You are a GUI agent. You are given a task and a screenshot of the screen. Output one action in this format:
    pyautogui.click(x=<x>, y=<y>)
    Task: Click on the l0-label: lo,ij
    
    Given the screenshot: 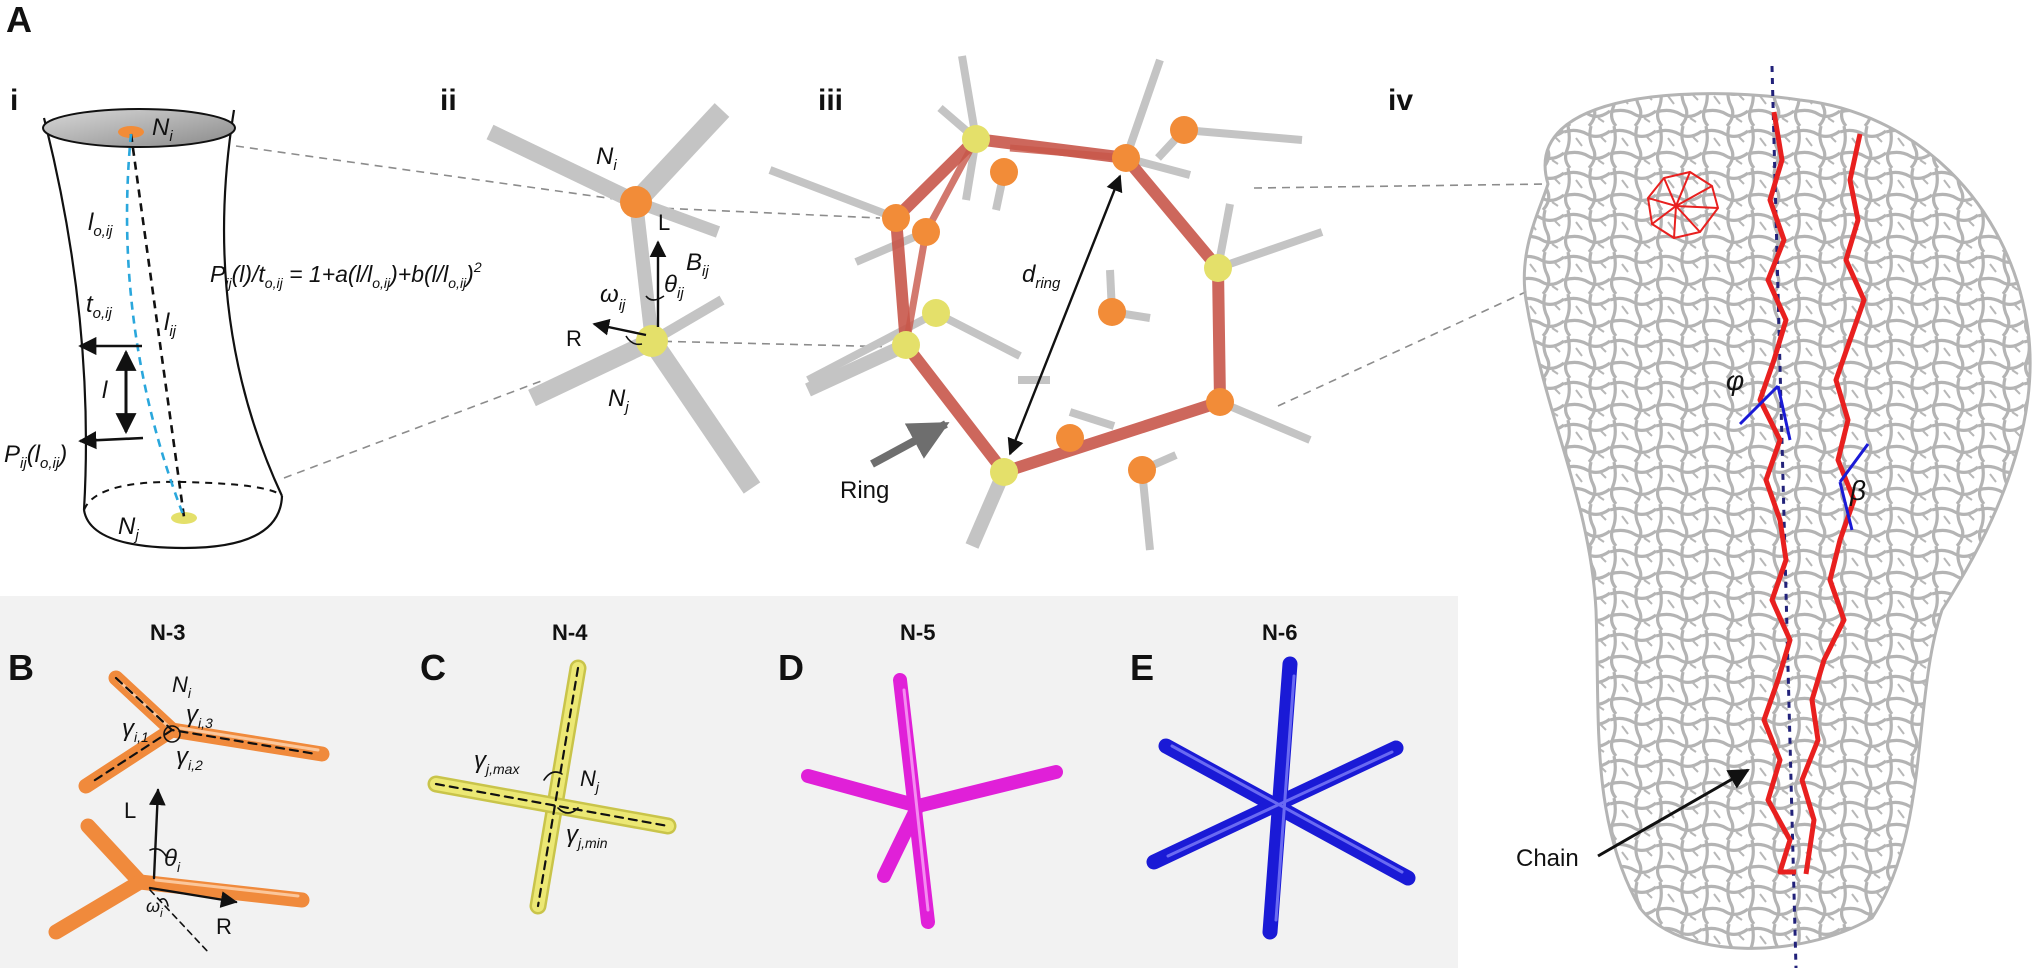 What is the action you would take?
    pyautogui.click(x=100, y=224)
    